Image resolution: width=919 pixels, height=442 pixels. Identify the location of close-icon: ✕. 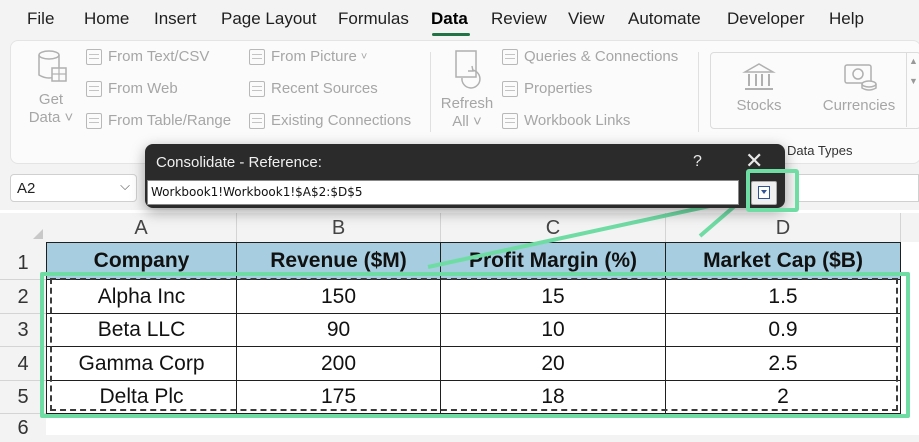
(754, 160).